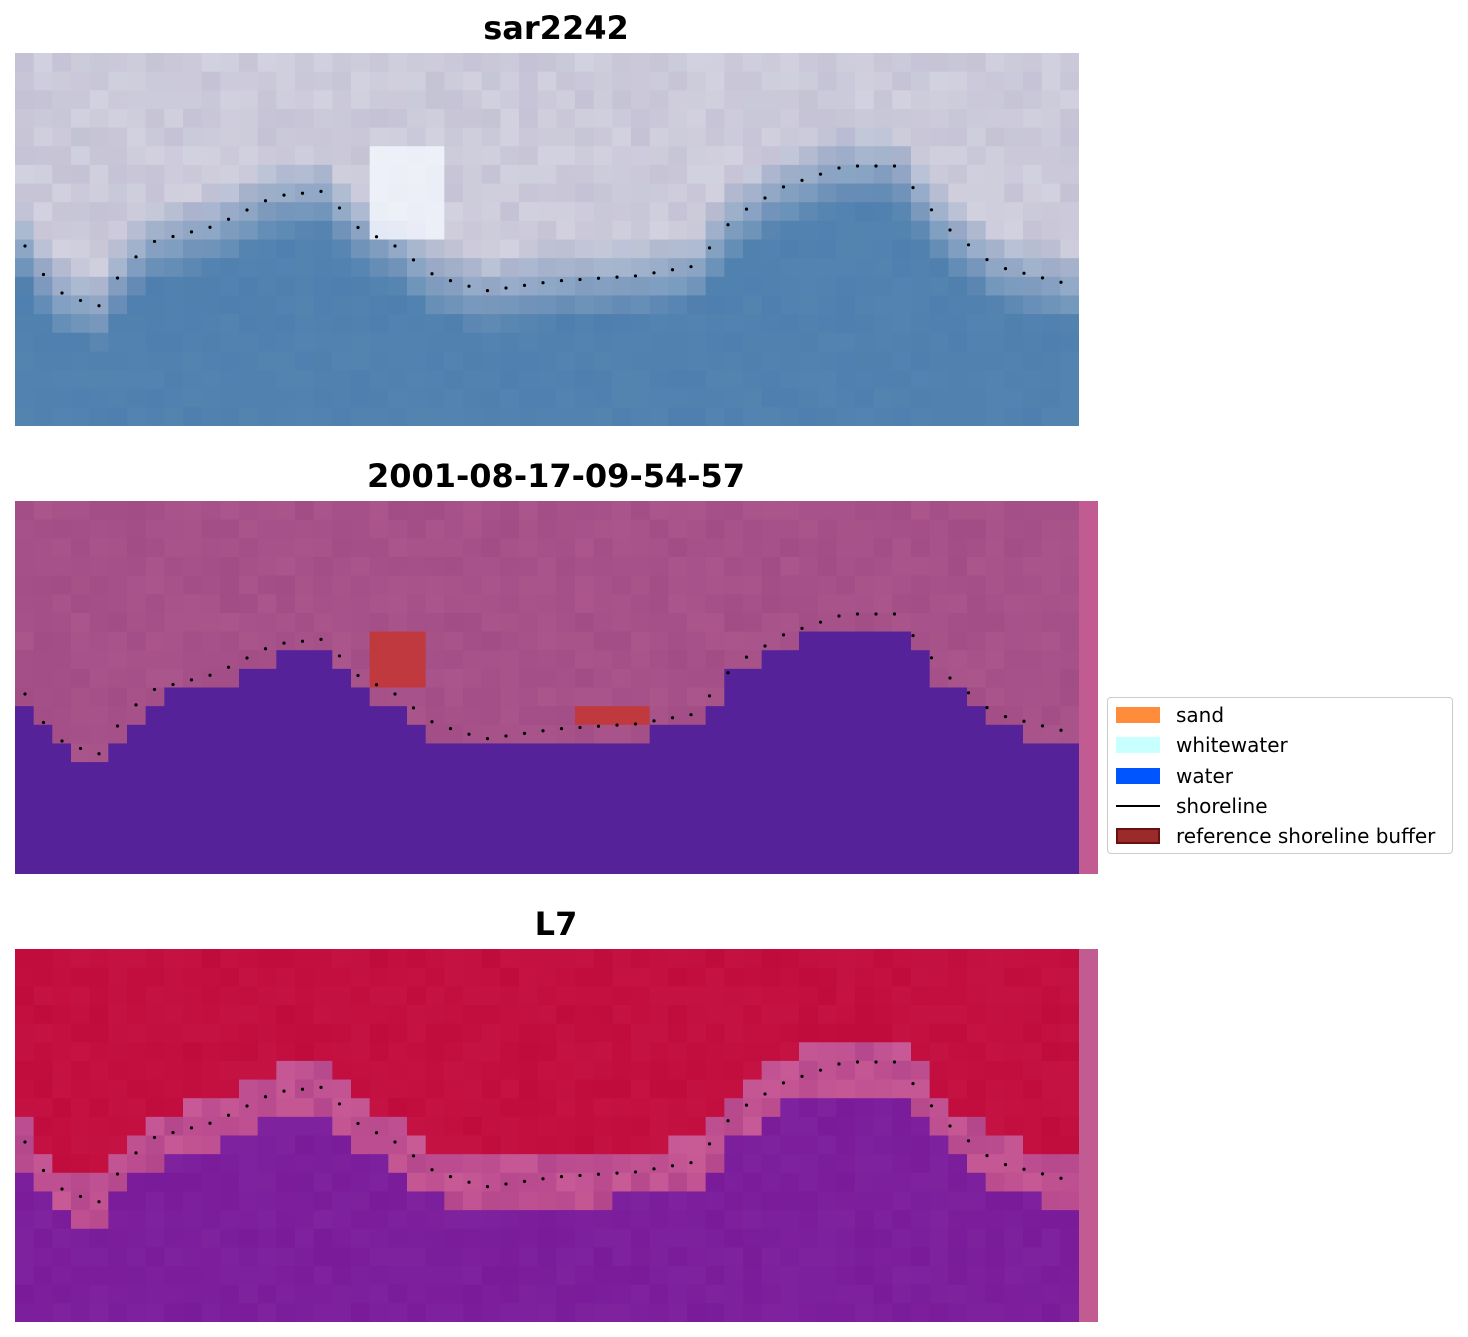 This screenshot has height=1337, width=1468. I want to click on legend-item-water: water, so click(1174, 776).